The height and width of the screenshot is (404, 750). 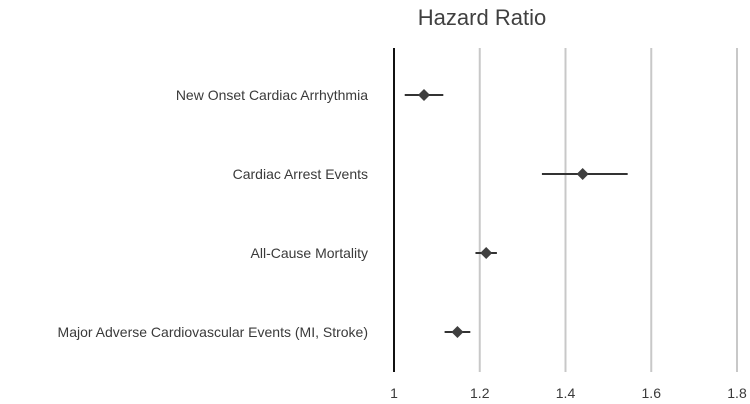 I want to click on chart-title: Hazard Ratio, so click(x=482, y=17).